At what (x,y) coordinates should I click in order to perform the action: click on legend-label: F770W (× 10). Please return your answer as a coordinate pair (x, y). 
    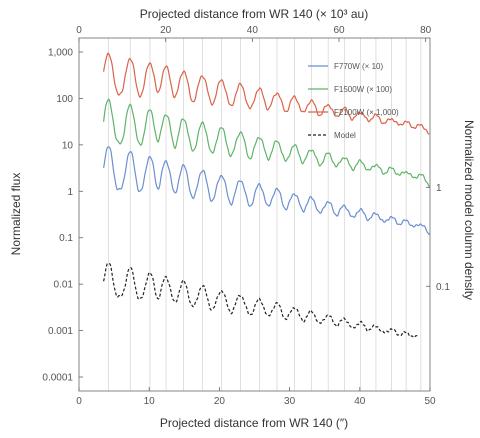
    Looking at the image, I should click on (358, 66).